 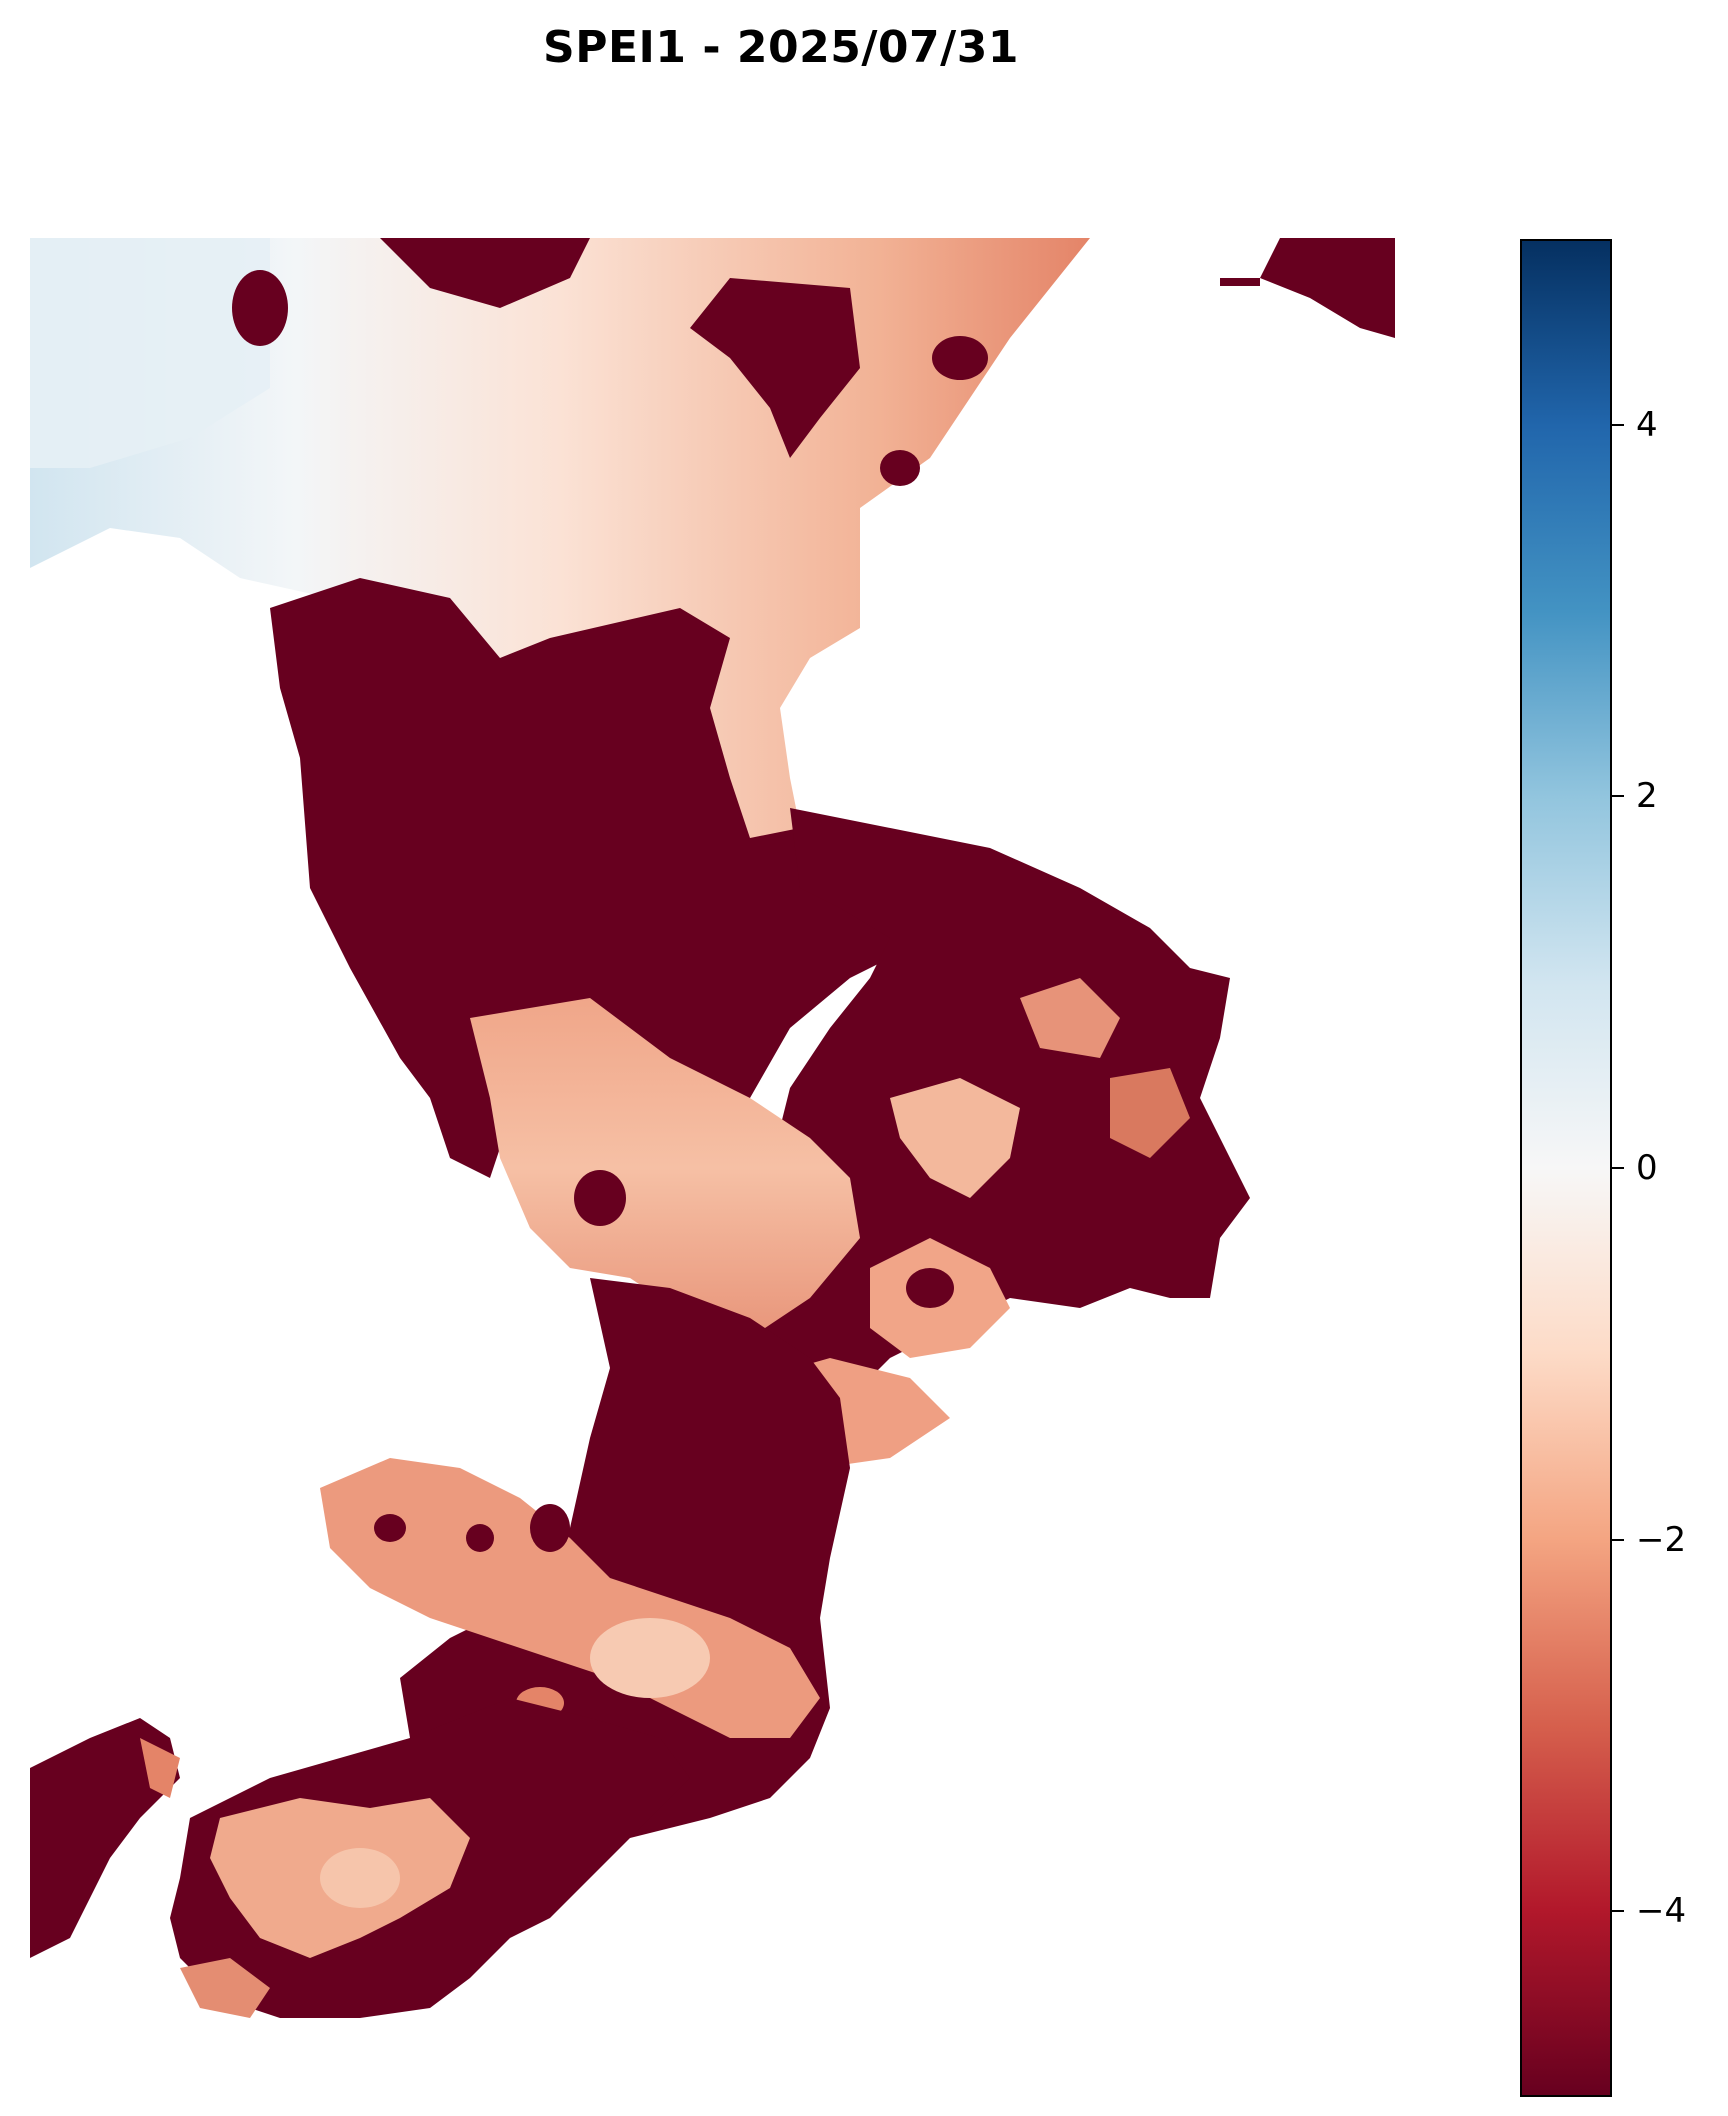 I want to click on colorbar-tick-label: −4, so click(x=1661, y=1911).